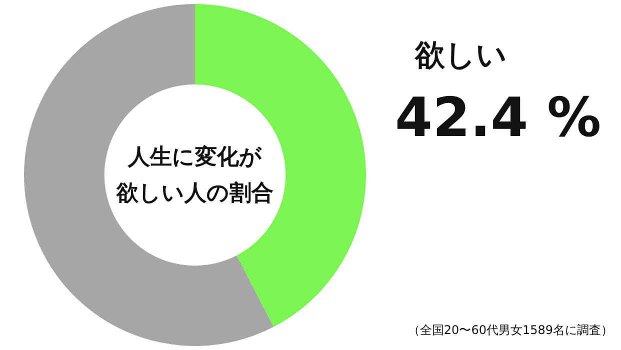 This screenshot has height=350, width=621. Describe the element at coordinates (498, 117) in the screenshot. I see `data-label: 42.4 %` at that location.